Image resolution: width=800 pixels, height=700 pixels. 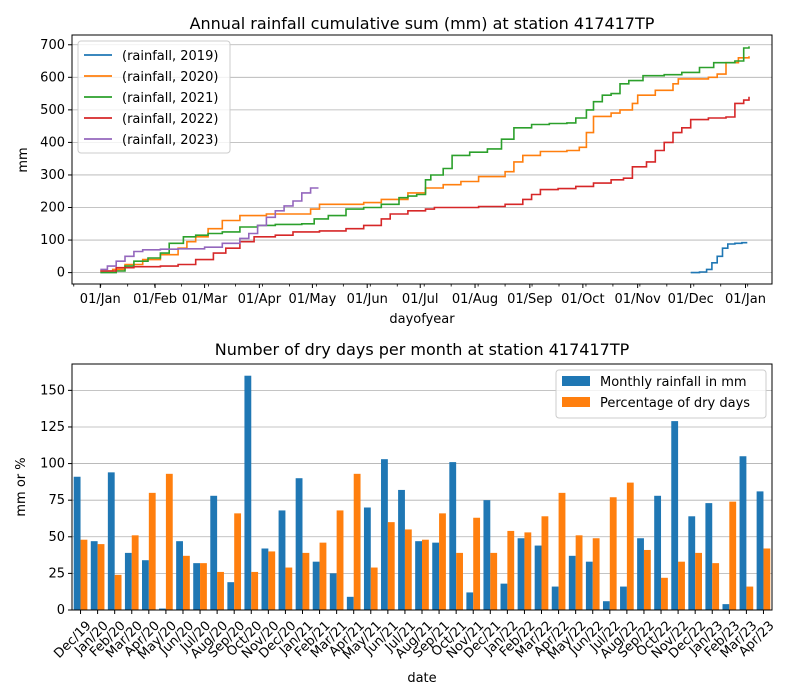 What do you see at coordinates (52, 110) in the screenshot?
I see `top-ytick-label: 500` at bounding box center [52, 110].